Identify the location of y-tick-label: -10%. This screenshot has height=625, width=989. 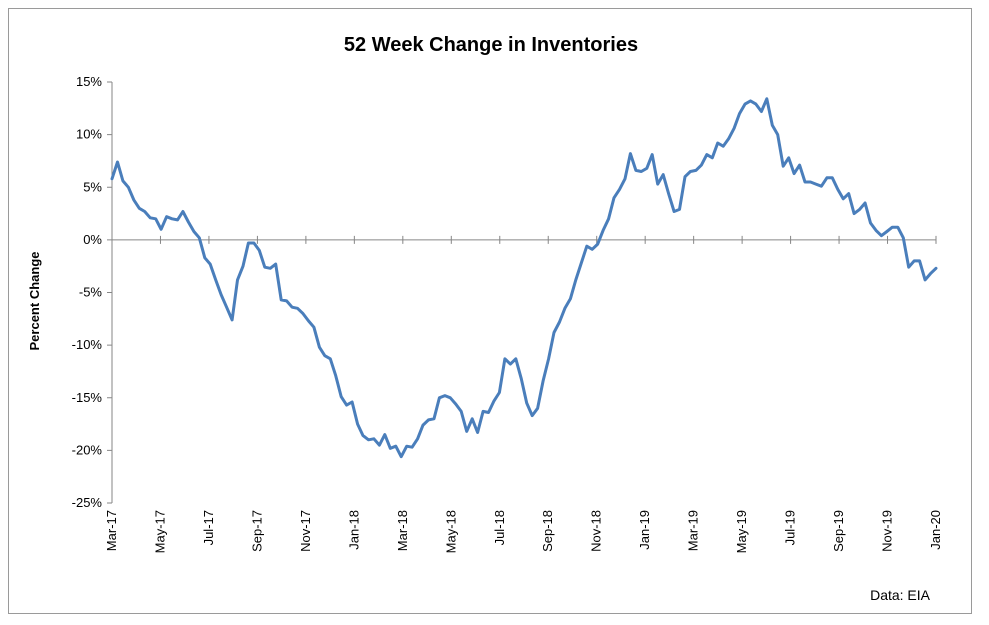
(87, 344).